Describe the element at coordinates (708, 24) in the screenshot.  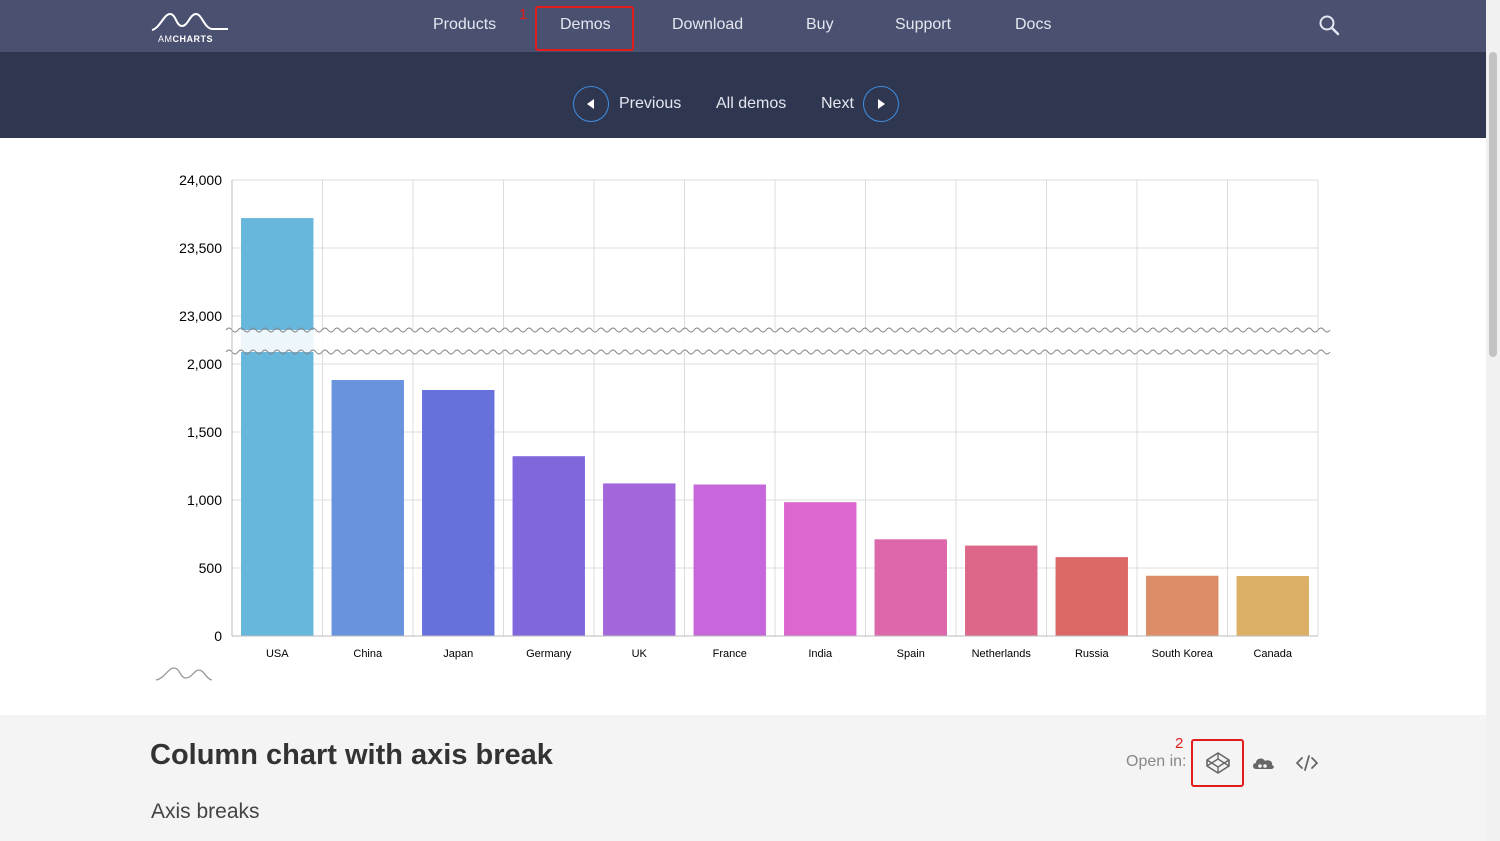
I see `nav-download: Download` at that location.